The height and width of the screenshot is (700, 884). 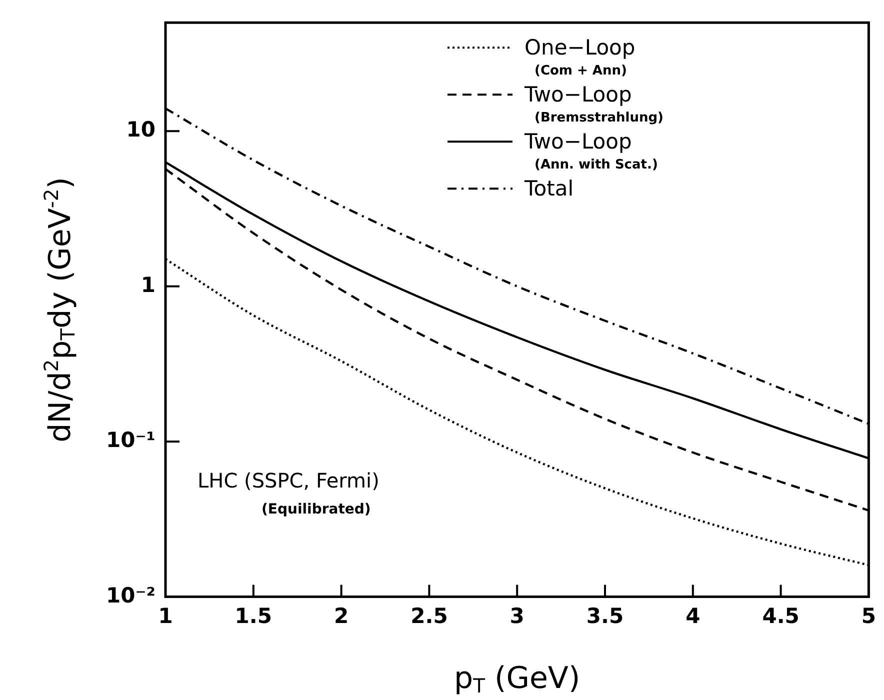 I want to click on x-tick-label: 5, so click(x=868, y=616).